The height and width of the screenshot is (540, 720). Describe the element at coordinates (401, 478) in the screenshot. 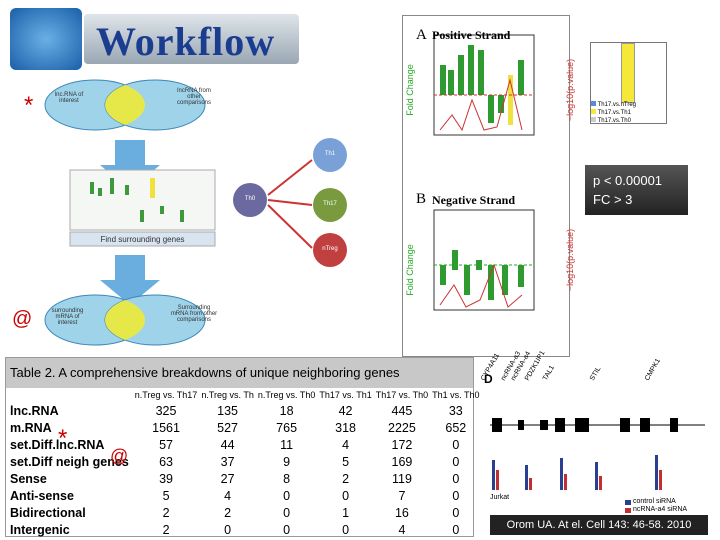

I see `cell: 119` at that location.